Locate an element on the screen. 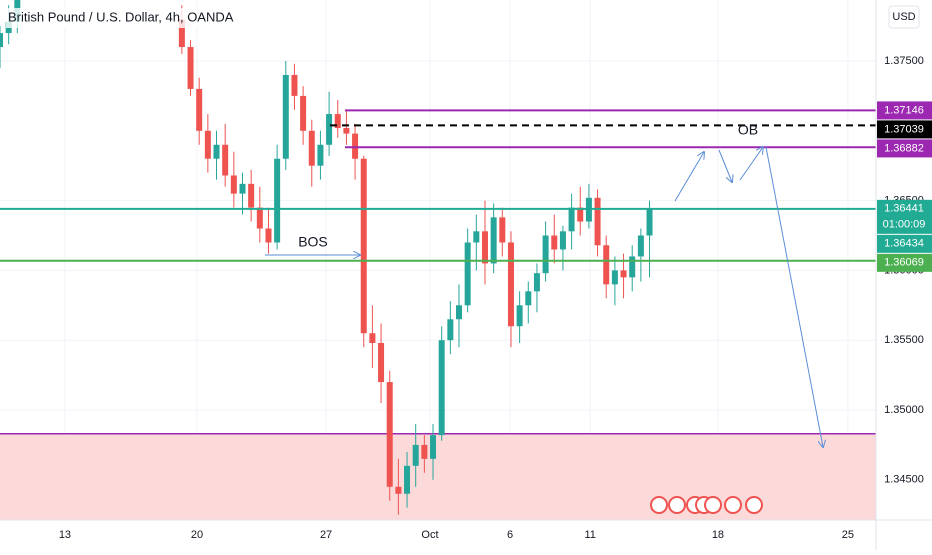 The height and width of the screenshot is (555, 932). countdown: 01:00:09 is located at coordinates (904, 225).